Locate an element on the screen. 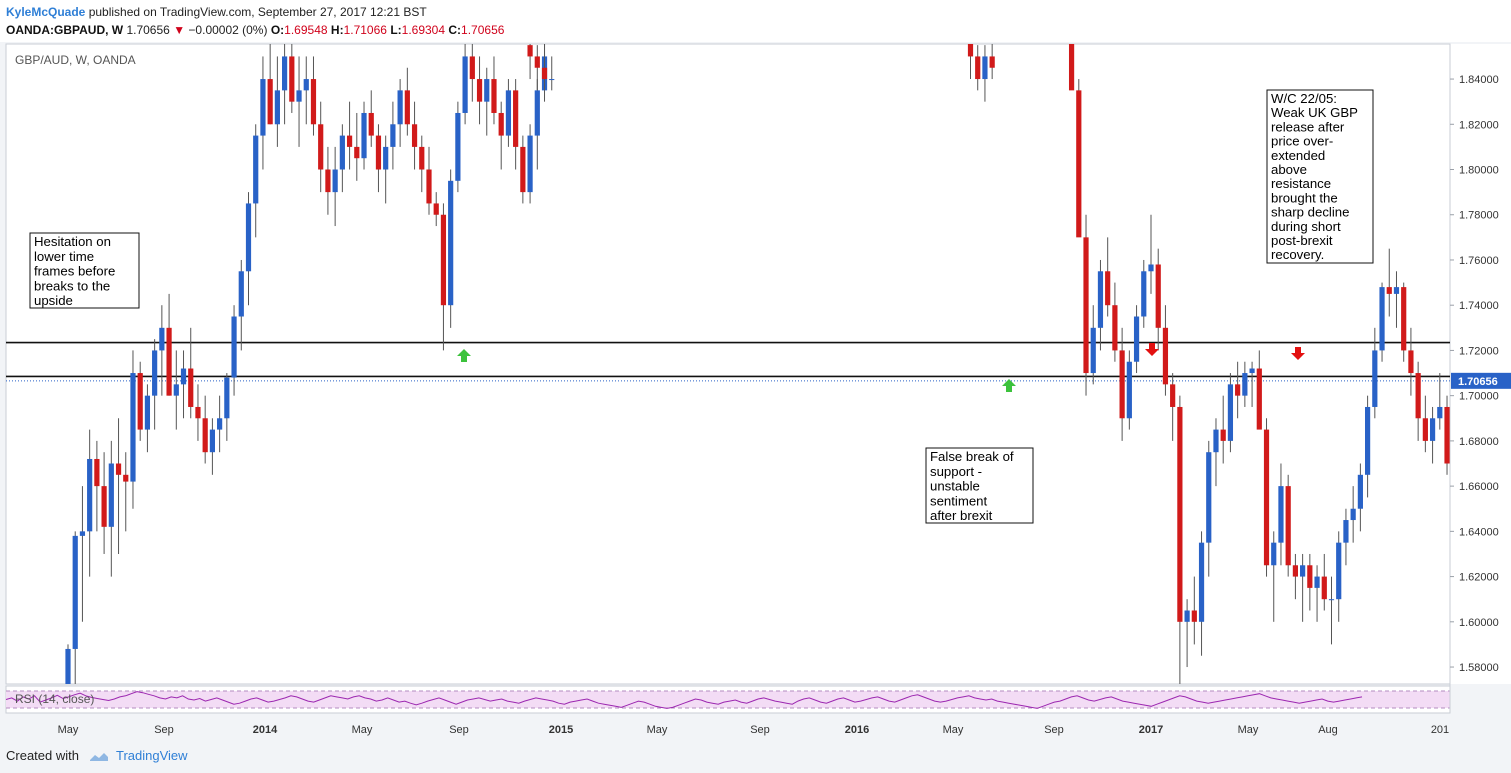  annotation-text: upside is located at coordinates (53, 300).